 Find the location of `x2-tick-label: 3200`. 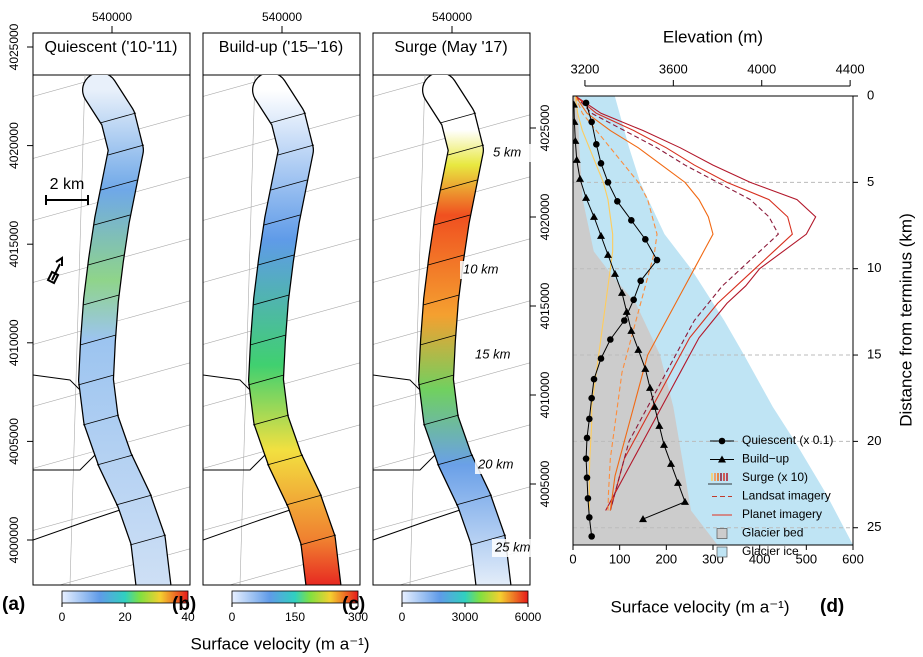

x2-tick-label: 3200 is located at coordinates (584, 68).